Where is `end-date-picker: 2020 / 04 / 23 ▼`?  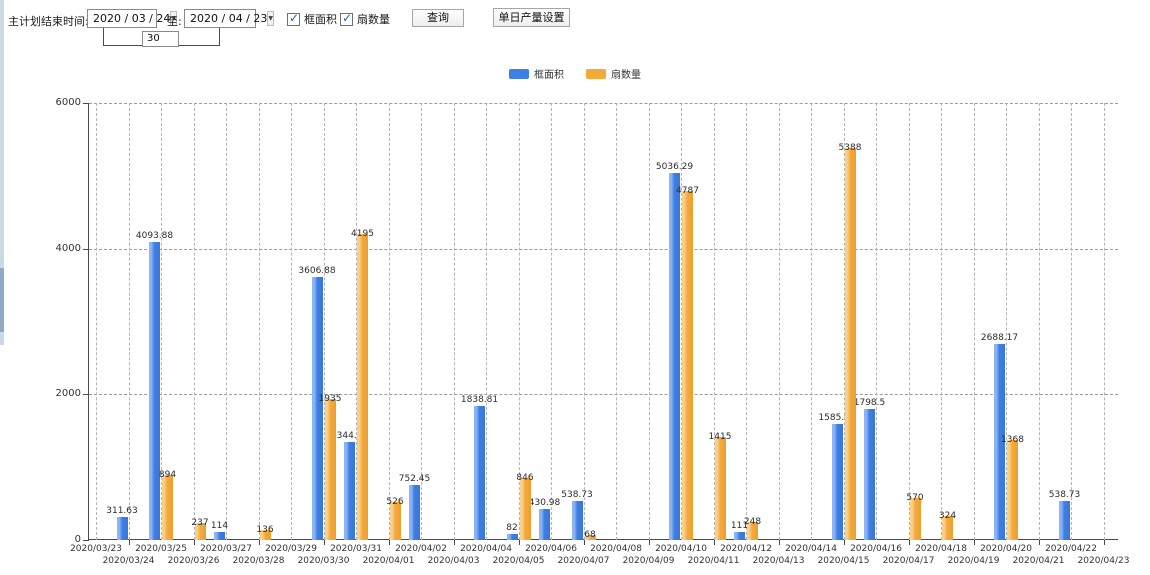
end-date-picker: 2020 / 04 / 23 ▼ is located at coordinates (229, 18).